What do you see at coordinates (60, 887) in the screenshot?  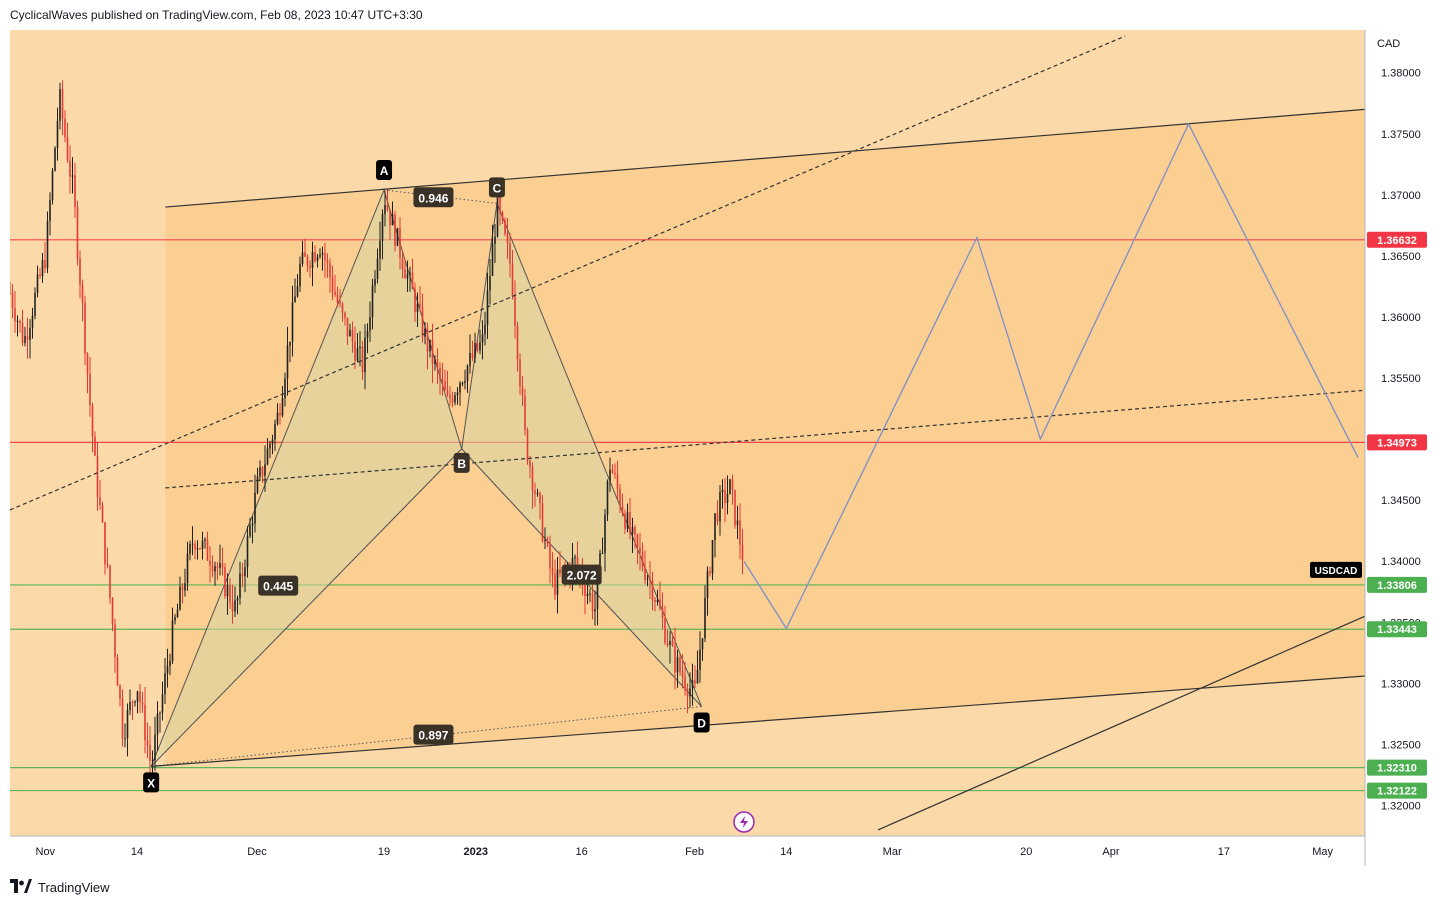 I see `footer: TradingView` at bounding box center [60, 887].